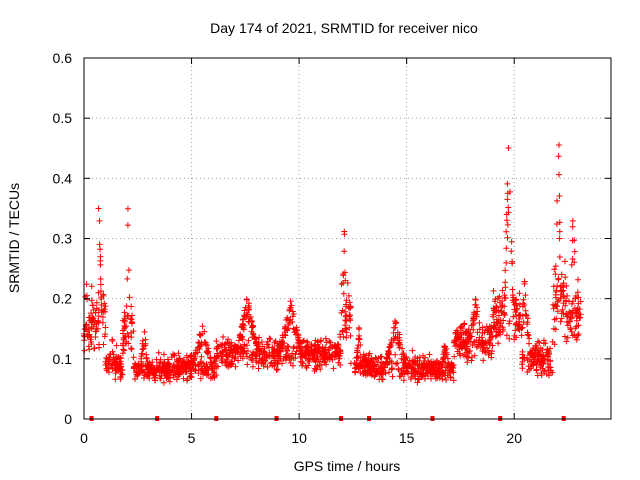  What do you see at coordinates (63, 58) in the screenshot?
I see `y-tick-label: 0.6` at bounding box center [63, 58].